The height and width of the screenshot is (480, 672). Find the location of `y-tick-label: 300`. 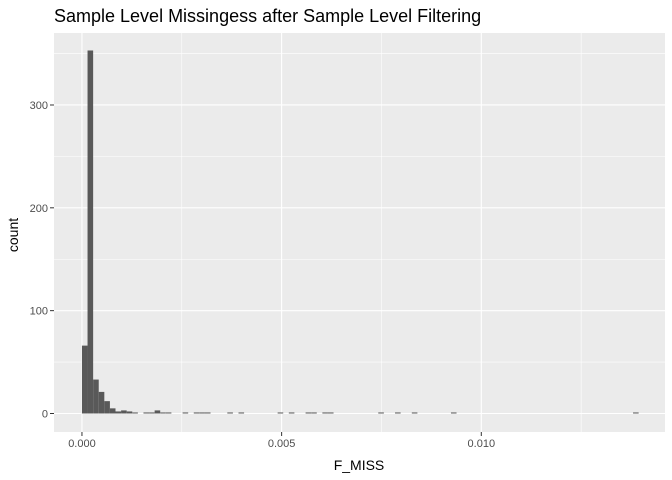

y-tick-label: 300 is located at coordinates (39, 106).